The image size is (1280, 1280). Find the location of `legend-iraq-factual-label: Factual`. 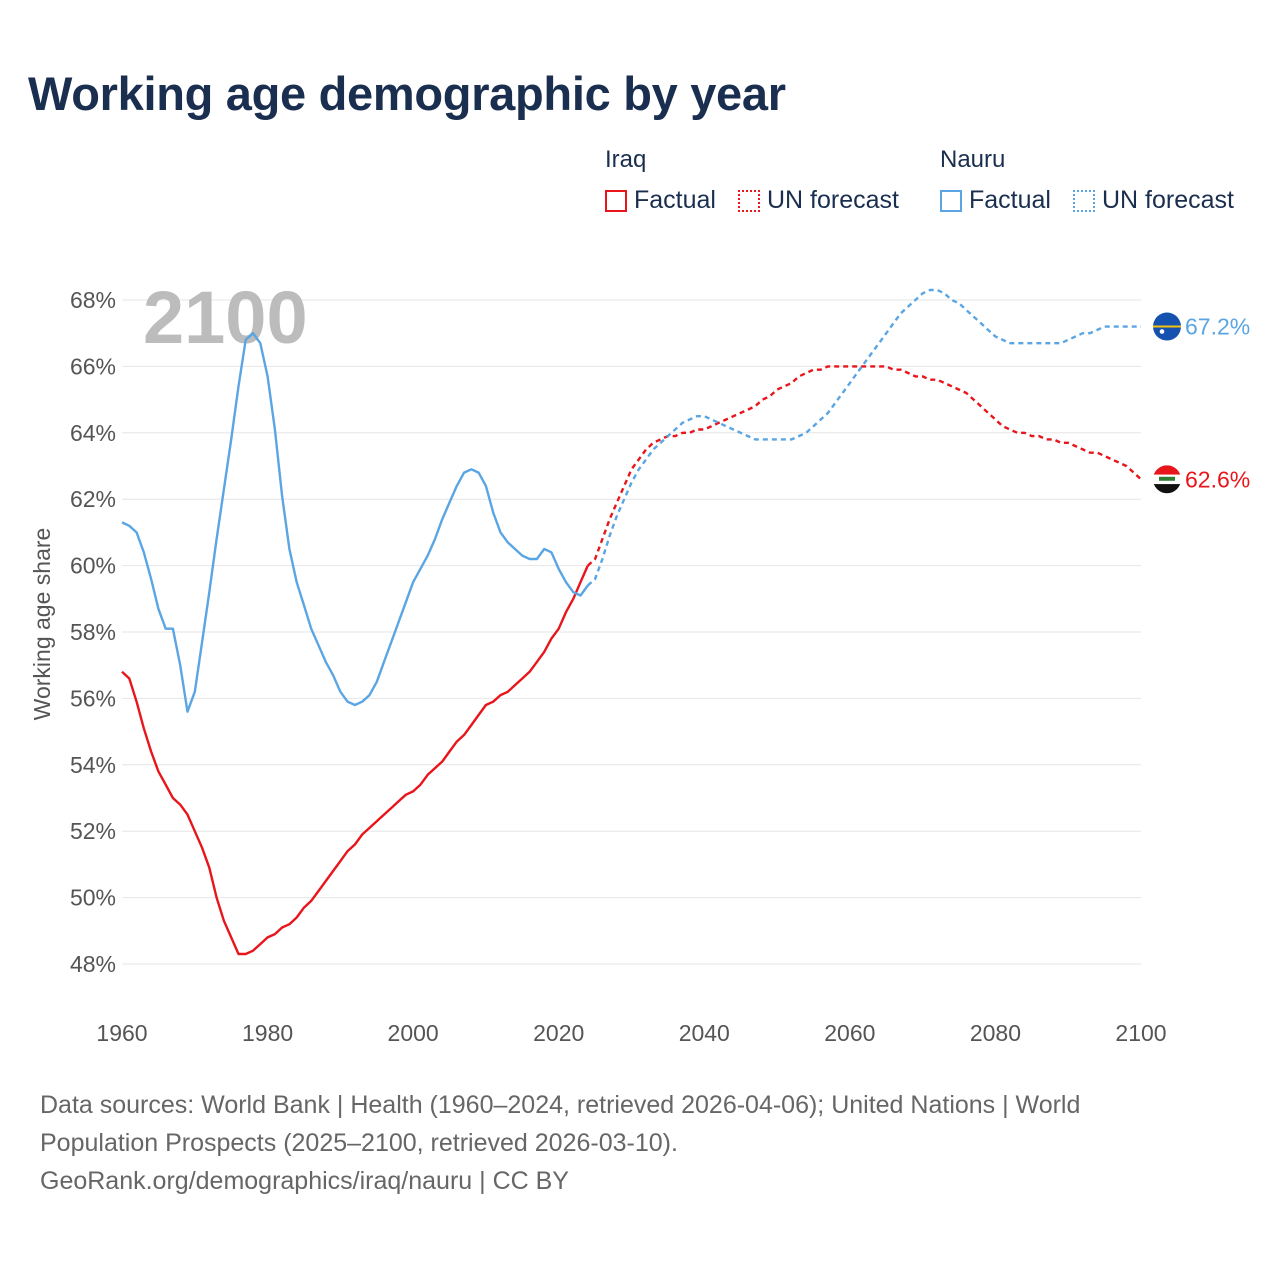

legend-iraq-factual-label: Factual is located at coordinates (675, 200).